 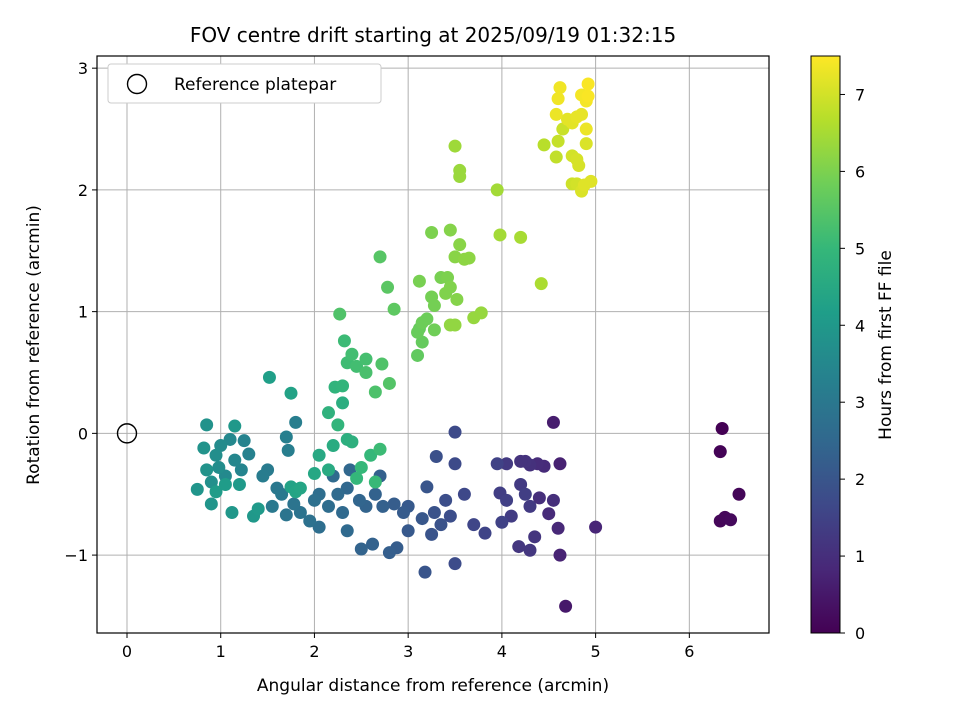 I want to click on x-tick-label: 5, so click(x=596, y=651).